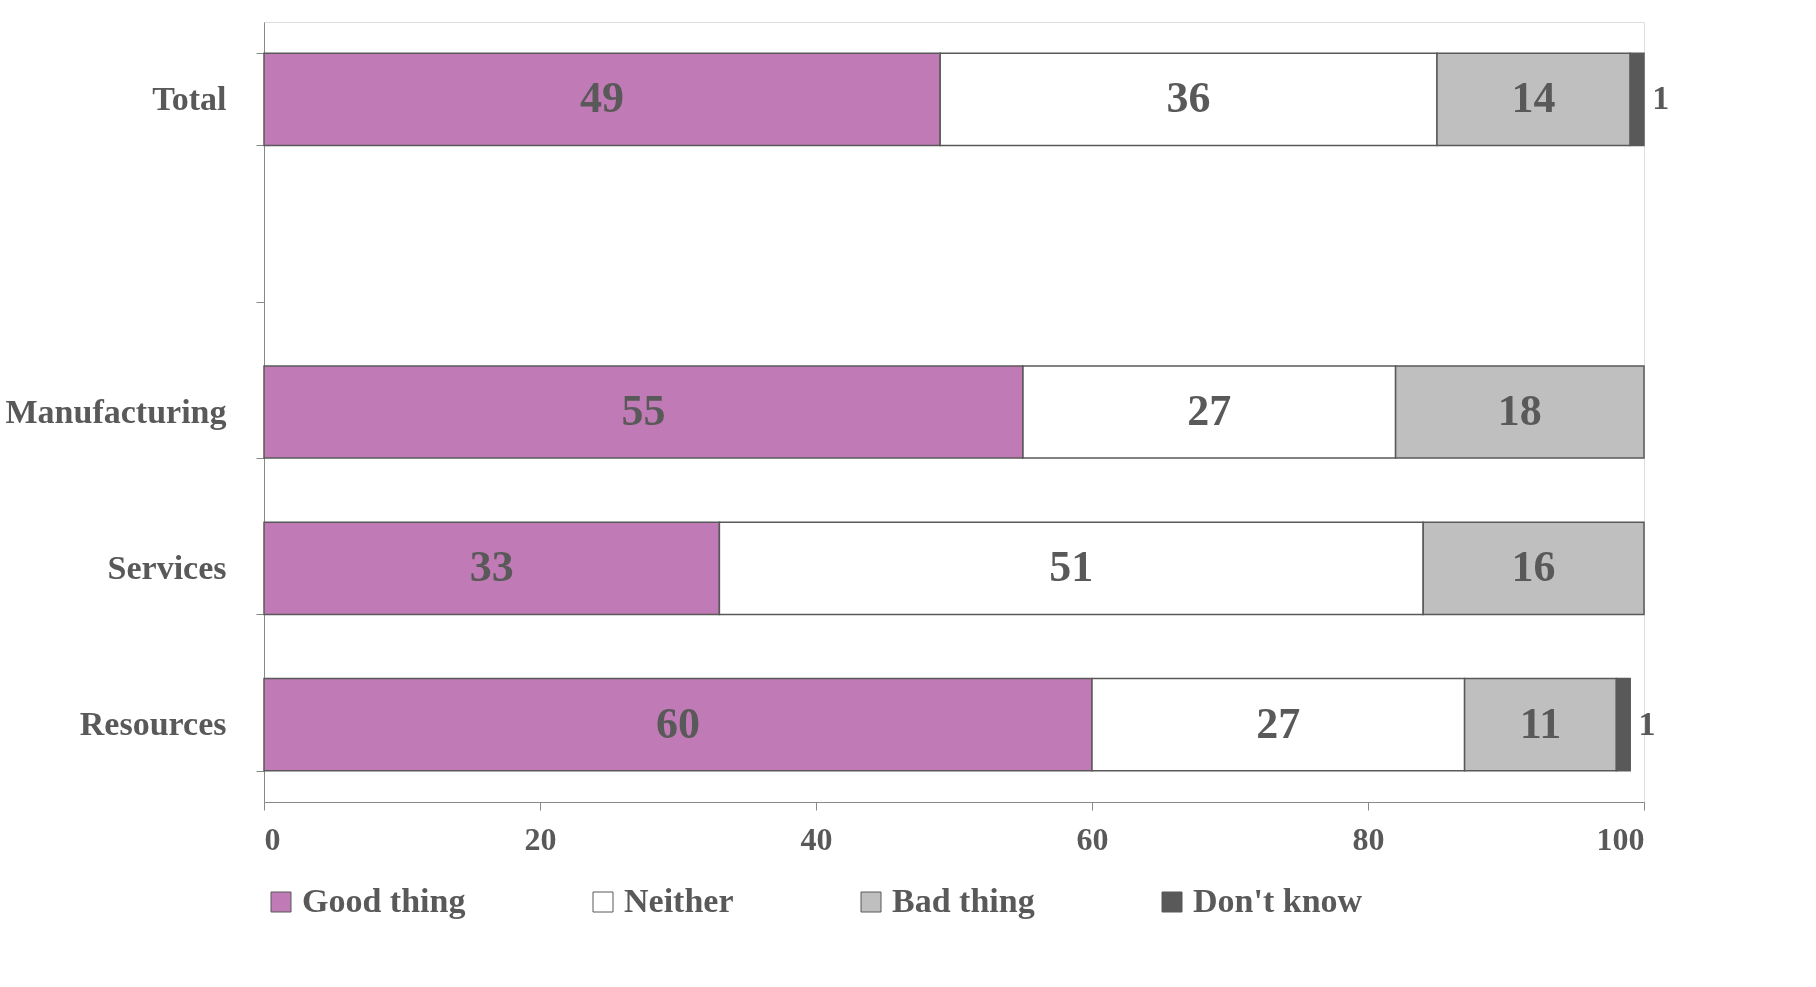  What do you see at coordinates (1620, 838) in the screenshot?
I see `x-tick-label: 100` at bounding box center [1620, 838].